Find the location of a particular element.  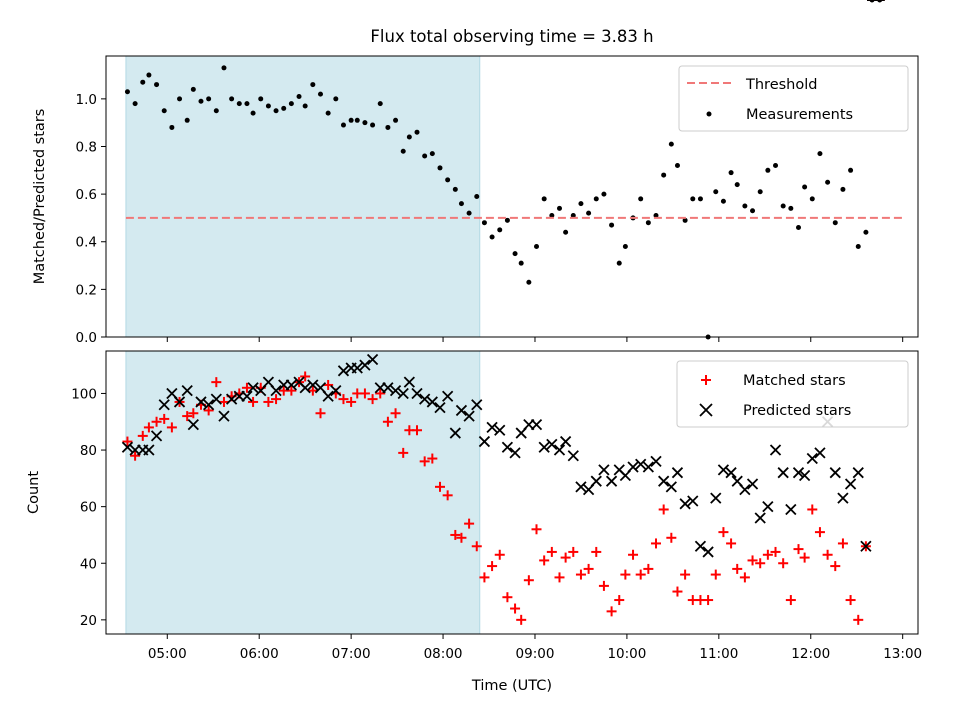

ratio-y-axis-label: Matched/Predicted stars is located at coordinates (40, 197).